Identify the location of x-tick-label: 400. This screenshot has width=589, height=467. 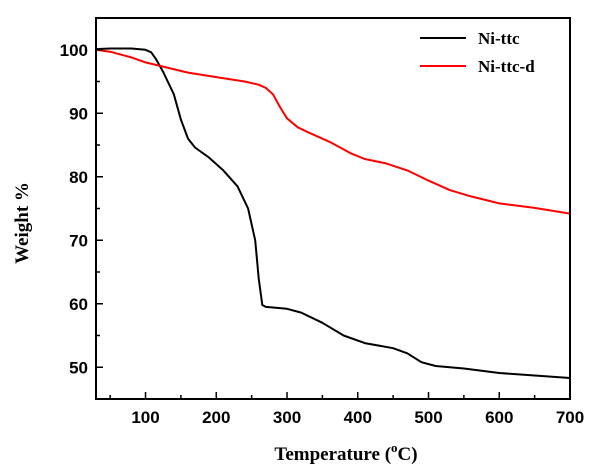
(358, 417).